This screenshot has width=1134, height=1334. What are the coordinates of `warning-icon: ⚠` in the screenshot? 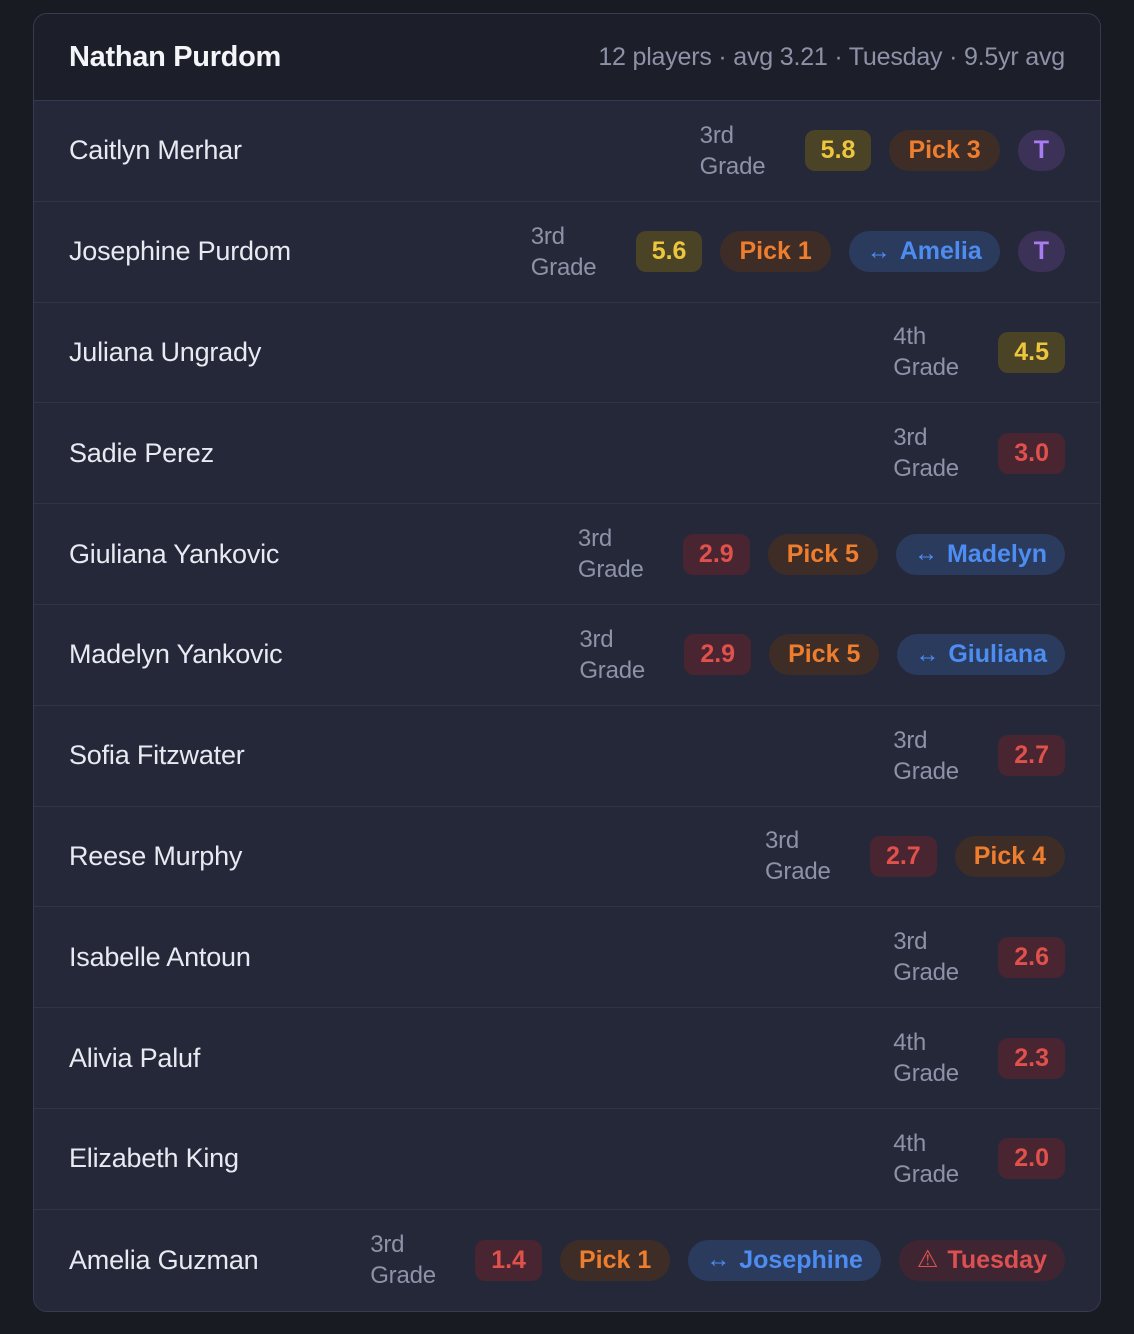 It's located at (927, 1260).